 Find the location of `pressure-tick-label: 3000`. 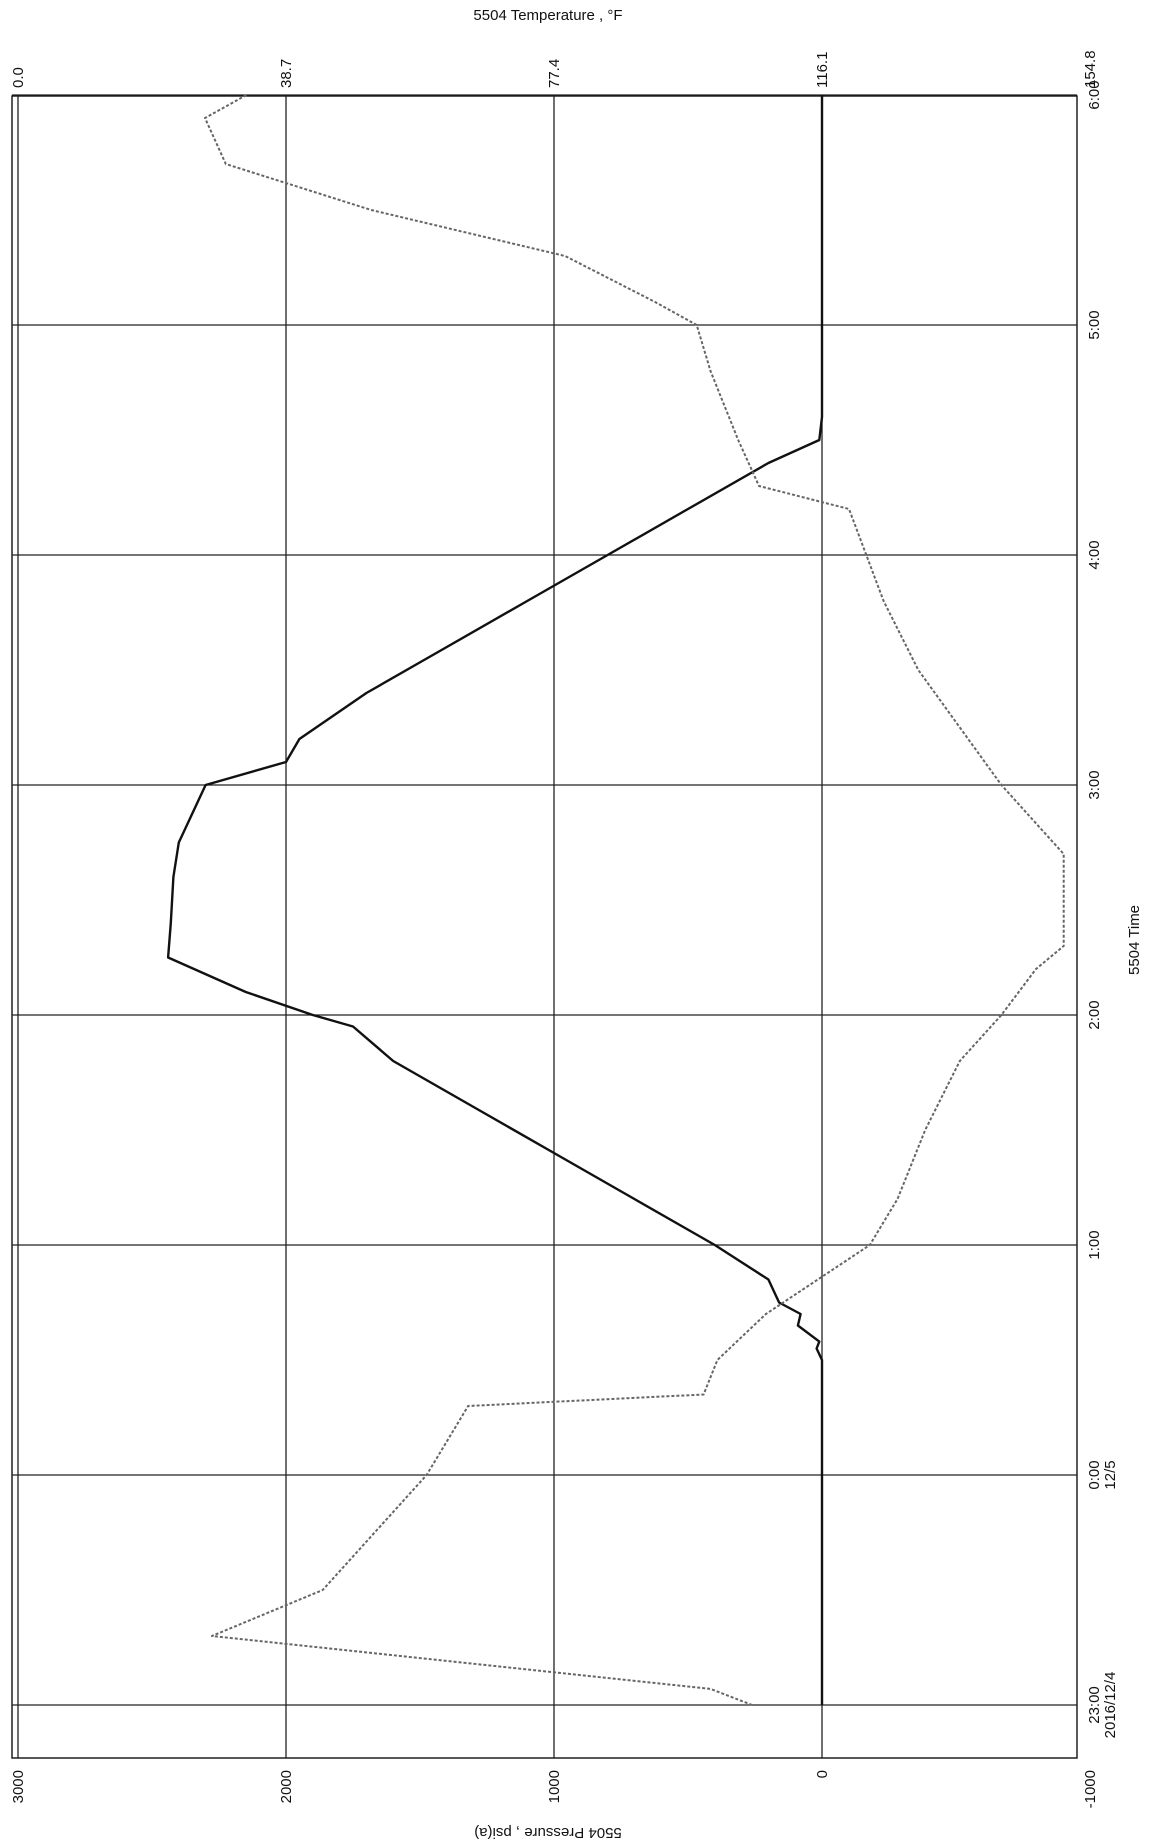

pressure-tick-label: 3000 is located at coordinates (18, 1786).